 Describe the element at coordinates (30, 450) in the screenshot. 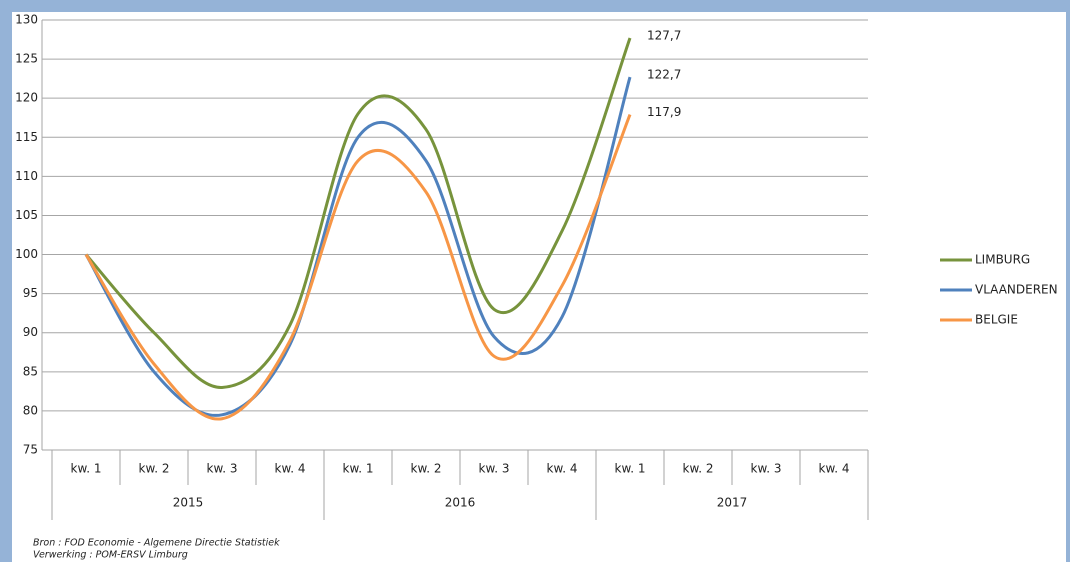

I see `y-tick-label: 75` at that location.